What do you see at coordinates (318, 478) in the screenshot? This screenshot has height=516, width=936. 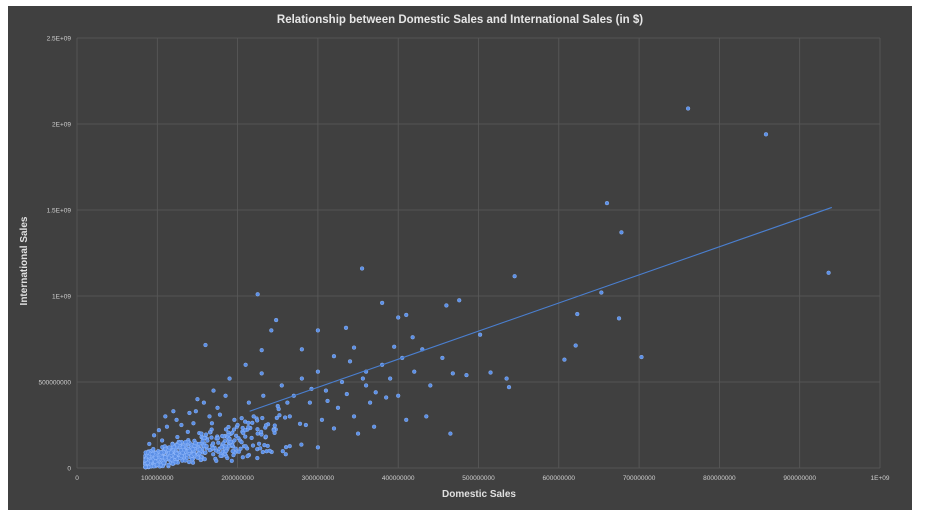 I see `x-tick-label: 300000000` at bounding box center [318, 478].